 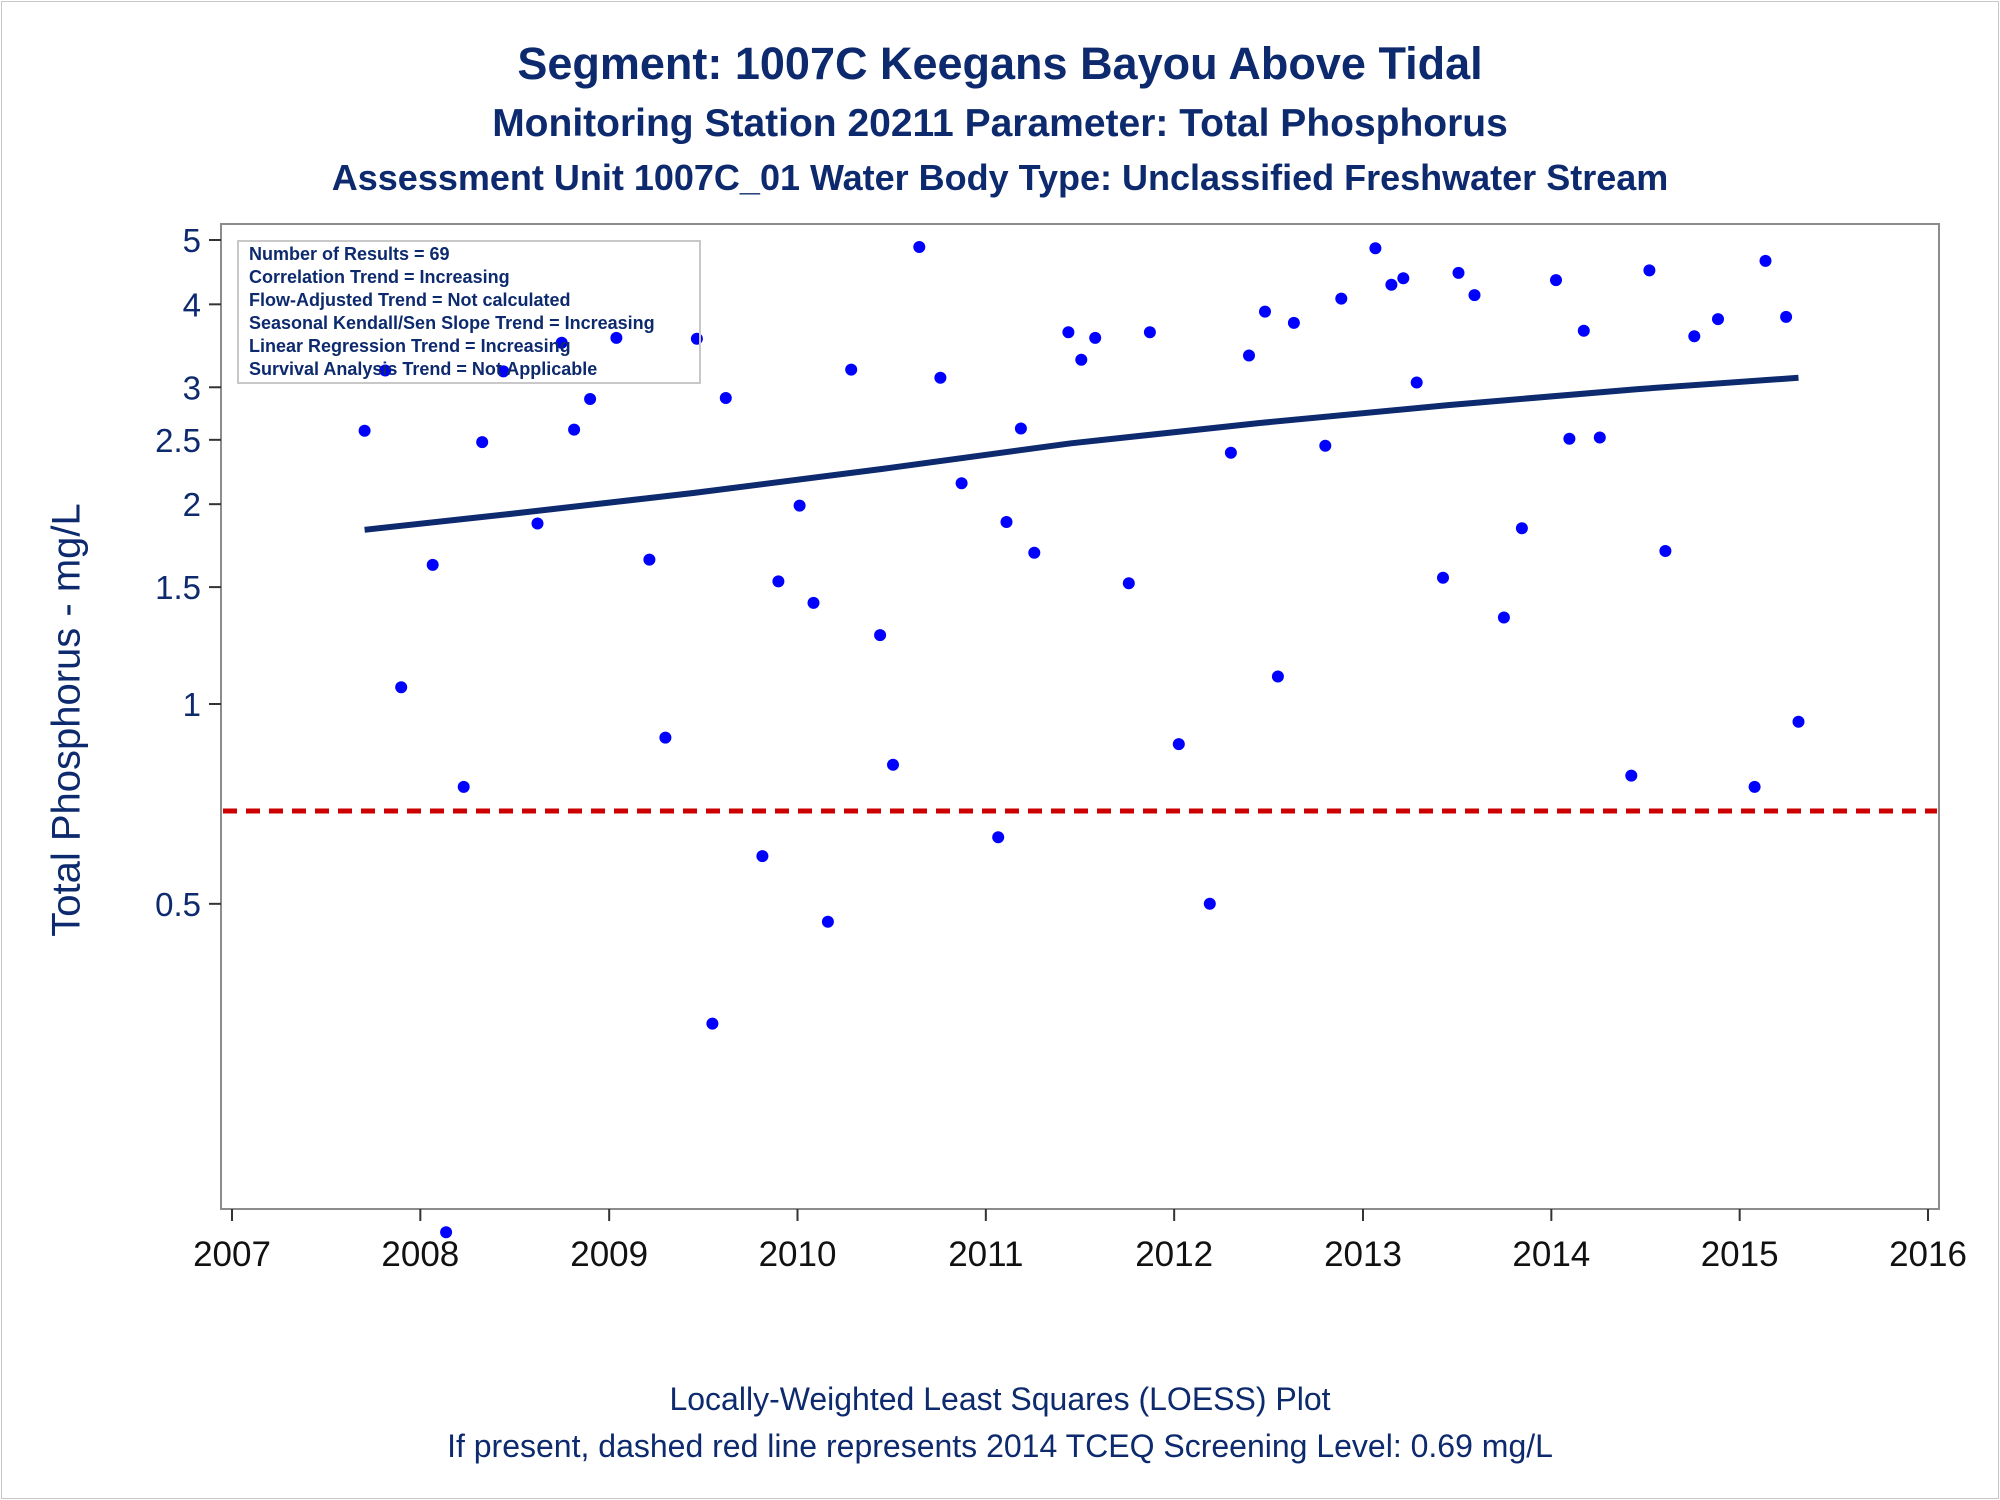 I want to click on x-tick-label: 2010, so click(x=798, y=1254).